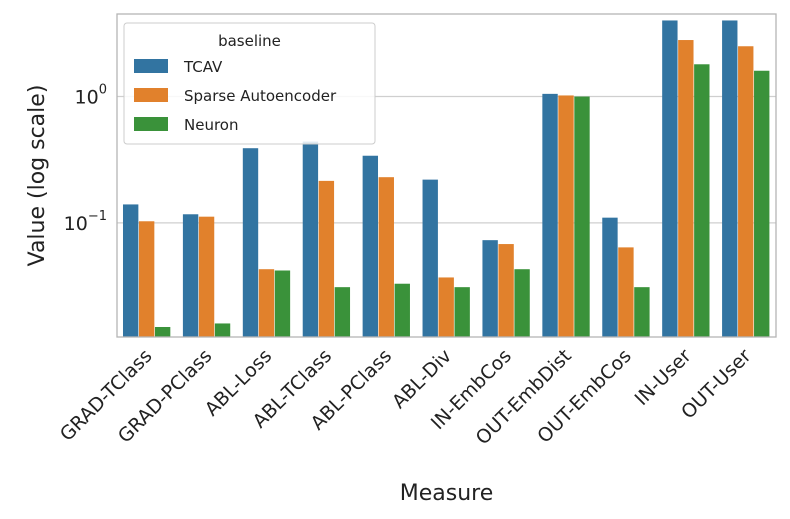 The width and height of the screenshot is (790, 519). I want to click on y-tick-label: 10⁰, so click(91, 96).